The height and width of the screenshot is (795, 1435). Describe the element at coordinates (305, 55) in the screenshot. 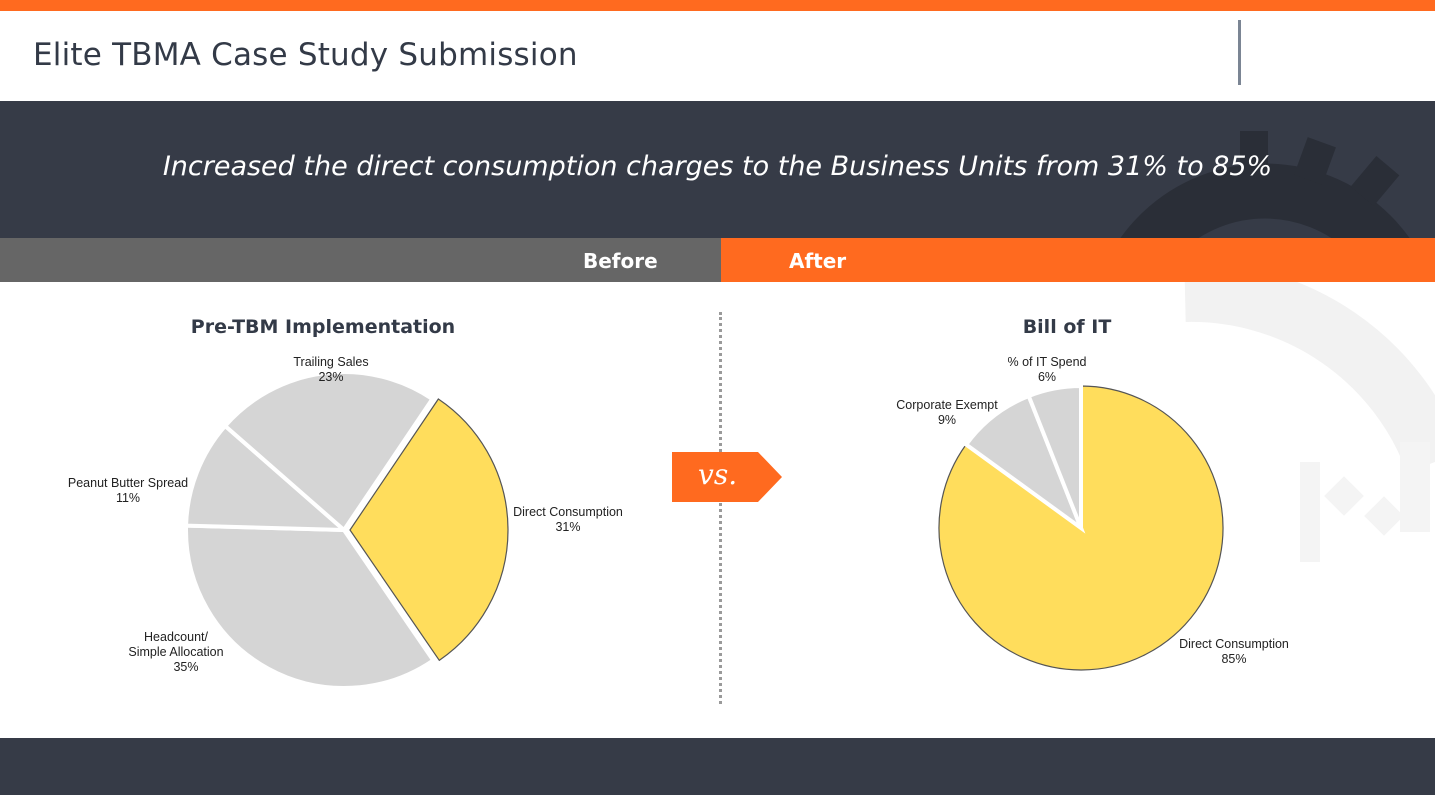

I see `page-title: Elite TBMA Case Study Submission` at that location.